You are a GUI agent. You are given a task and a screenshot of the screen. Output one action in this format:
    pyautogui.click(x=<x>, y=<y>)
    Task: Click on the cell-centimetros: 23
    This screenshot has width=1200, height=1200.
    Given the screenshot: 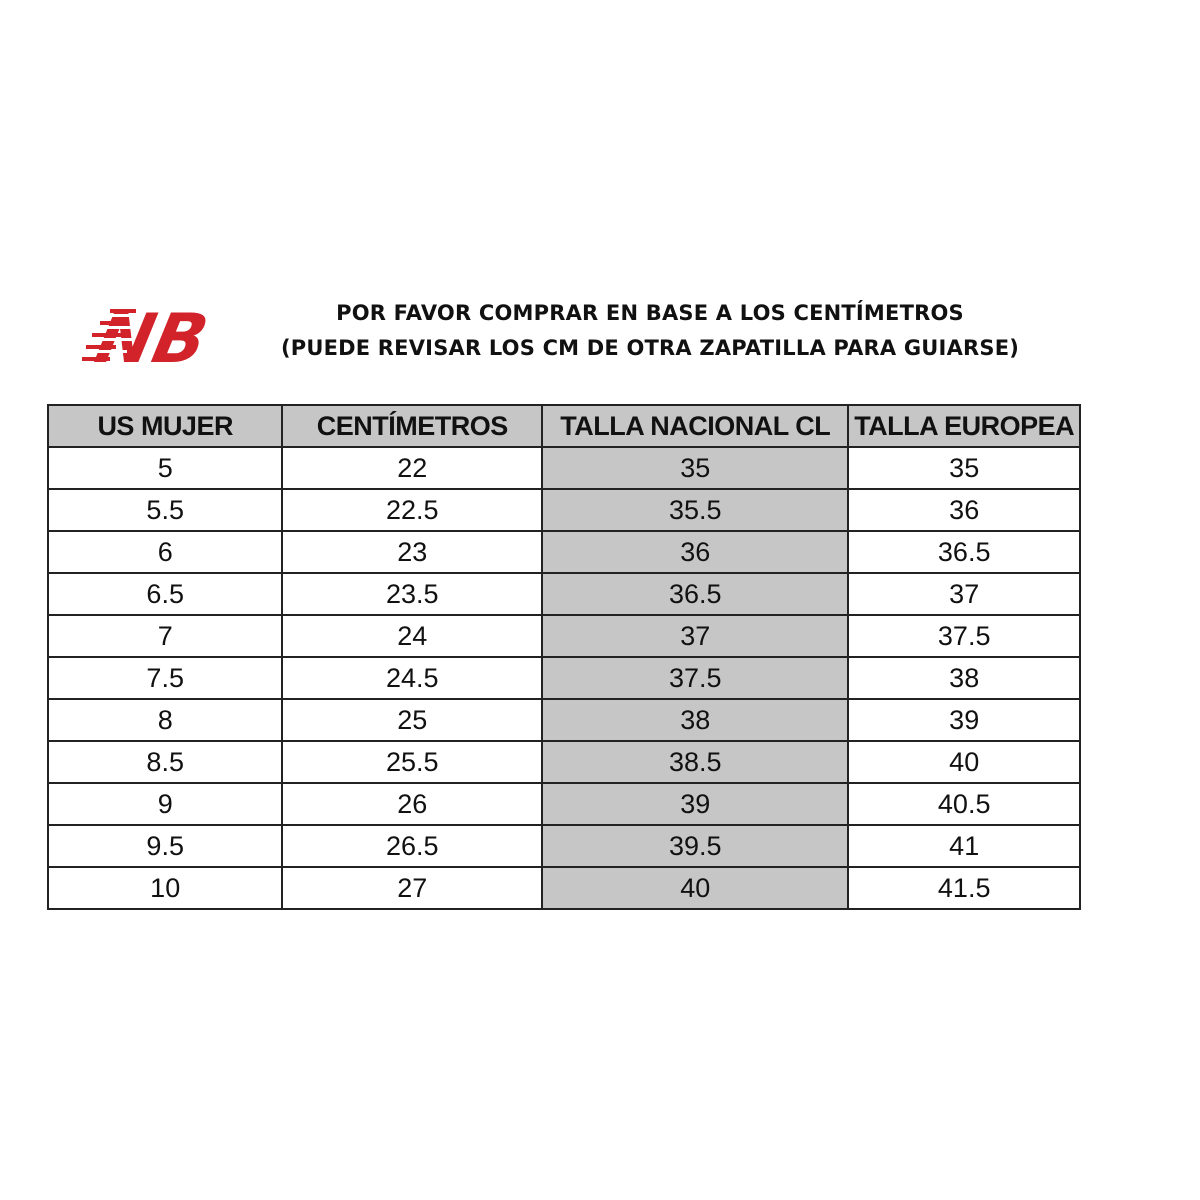 What is the action you would take?
    pyautogui.click(x=412, y=552)
    